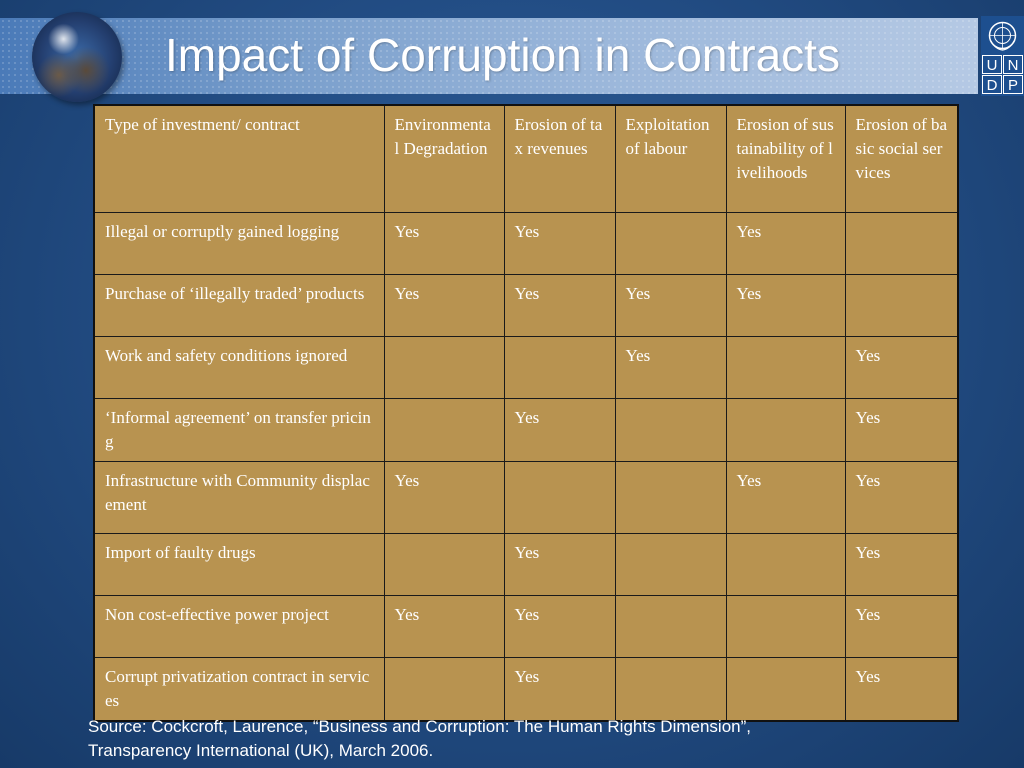  I want to click on header-erosion-tax-revenues: Erosion of tax revenues, so click(559, 158).